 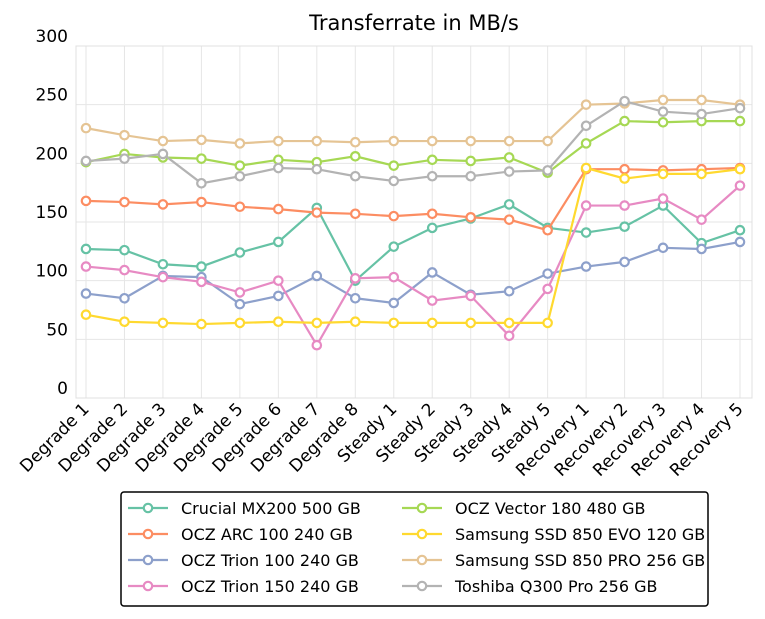 I want to click on legend-item: OCZ Trion 150 240 GB, so click(x=243, y=586).